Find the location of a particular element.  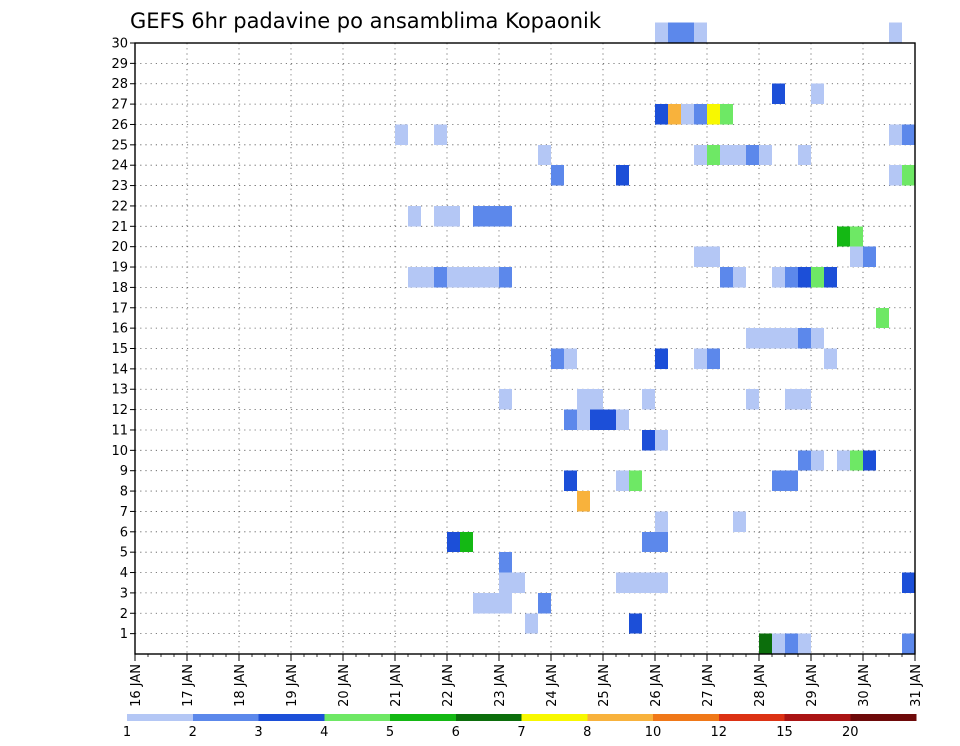

x-tick-label: 28 JAN is located at coordinates (760, 685).